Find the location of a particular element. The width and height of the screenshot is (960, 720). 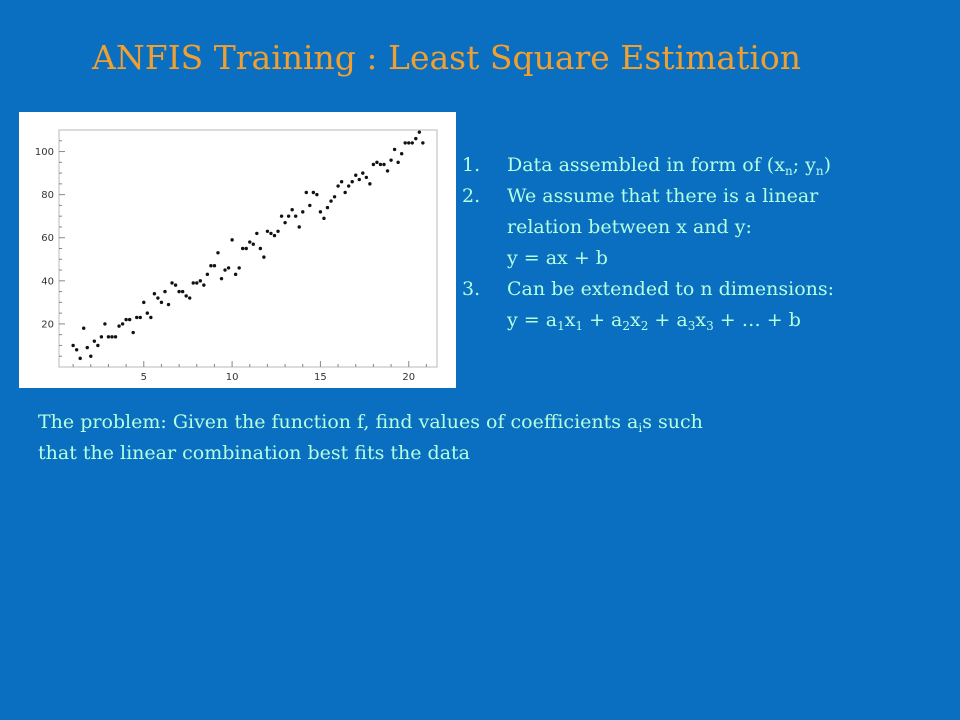

x-tick-label: 20 is located at coordinates (408, 377).